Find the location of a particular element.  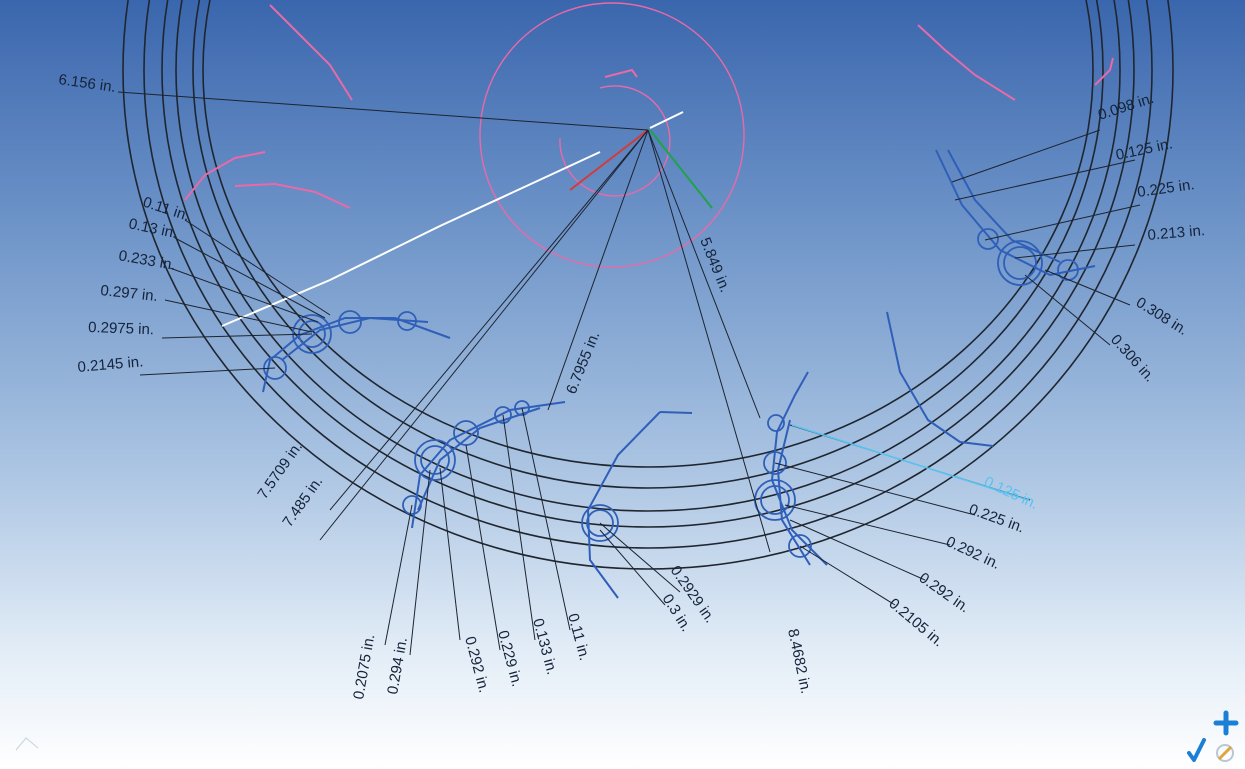

dimension-label-d-6-7955: 6.7955 in. is located at coordinates (583, 362).